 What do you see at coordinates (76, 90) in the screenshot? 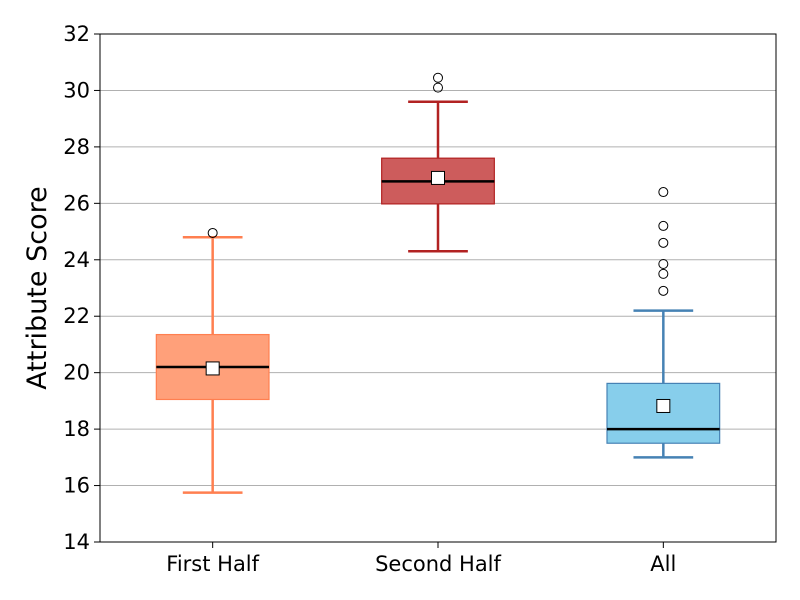
I see `y-tick-label: 30` at bounding box center [76, 90].